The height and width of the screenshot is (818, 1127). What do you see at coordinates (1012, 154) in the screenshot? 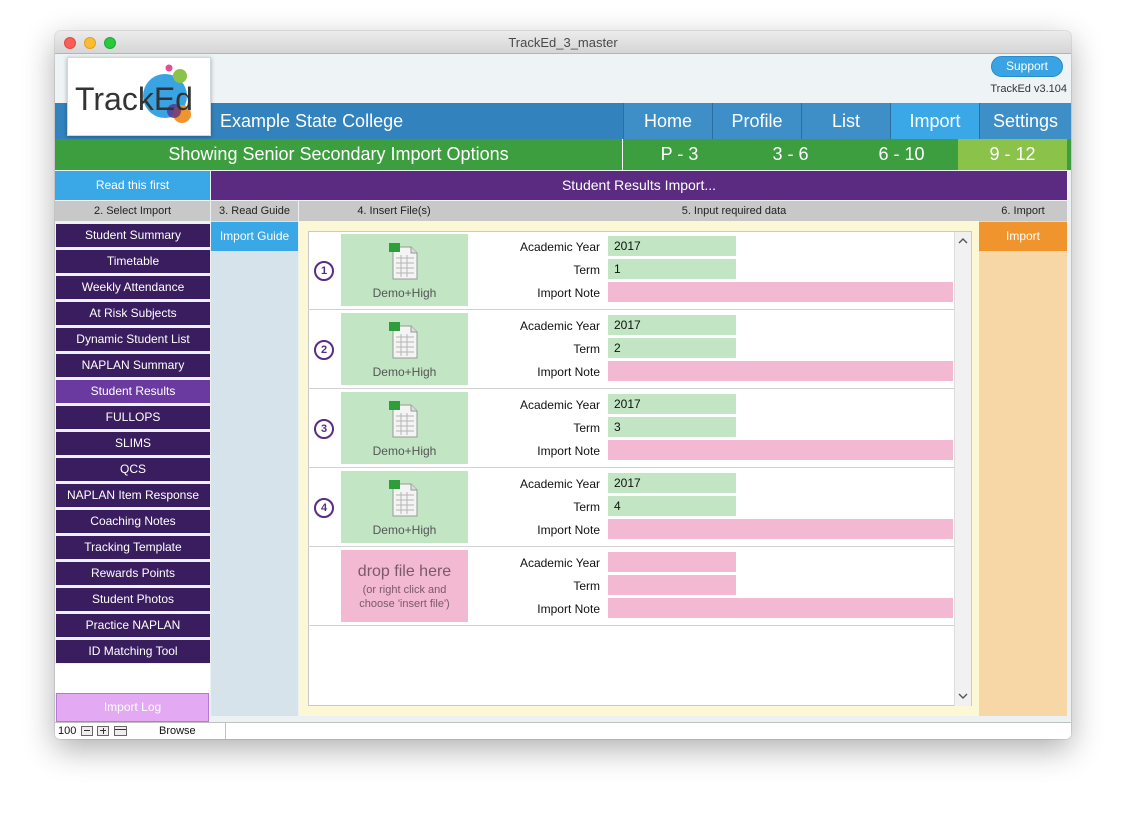
I see `year-tab-9-12: 9 - 12` at bounding box center [1012, 154].